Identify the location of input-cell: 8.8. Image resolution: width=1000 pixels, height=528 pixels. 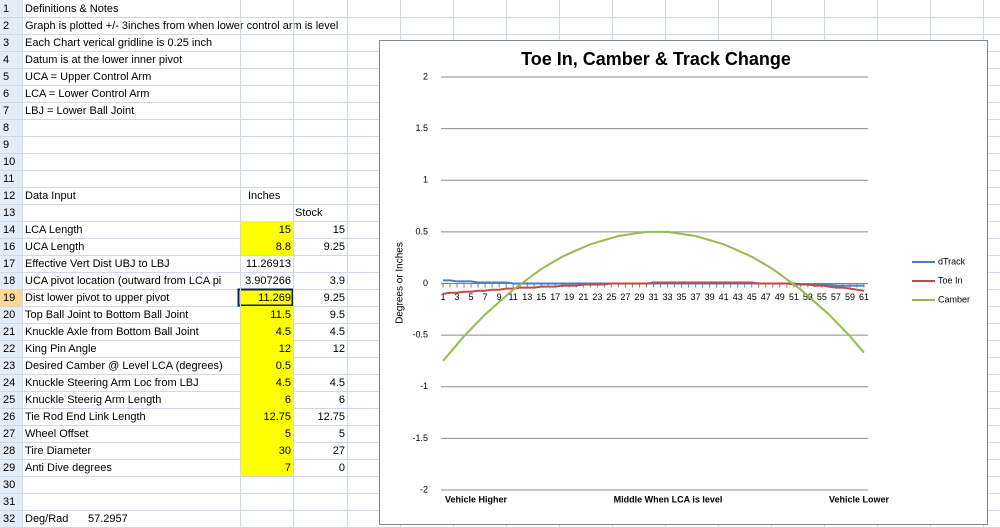
(283, 247).